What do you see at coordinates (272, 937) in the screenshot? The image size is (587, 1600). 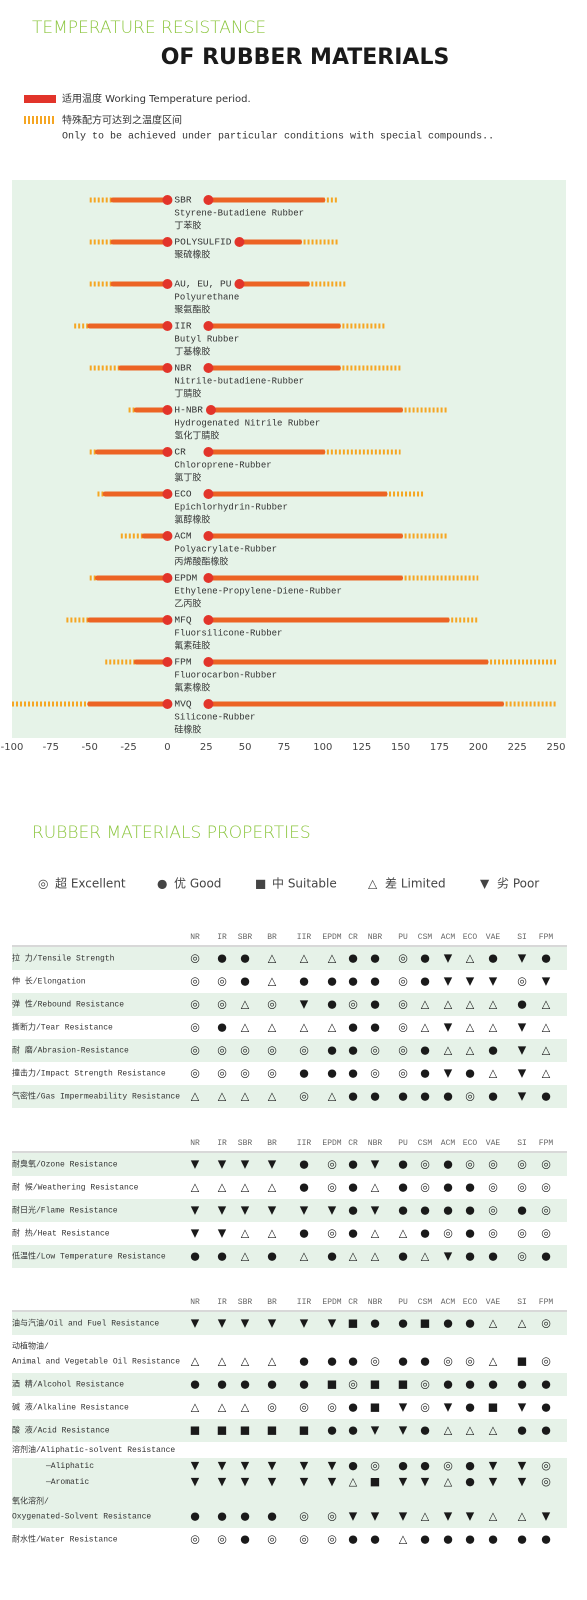 I see `column-header: BR` at bounding box center [272, 937].